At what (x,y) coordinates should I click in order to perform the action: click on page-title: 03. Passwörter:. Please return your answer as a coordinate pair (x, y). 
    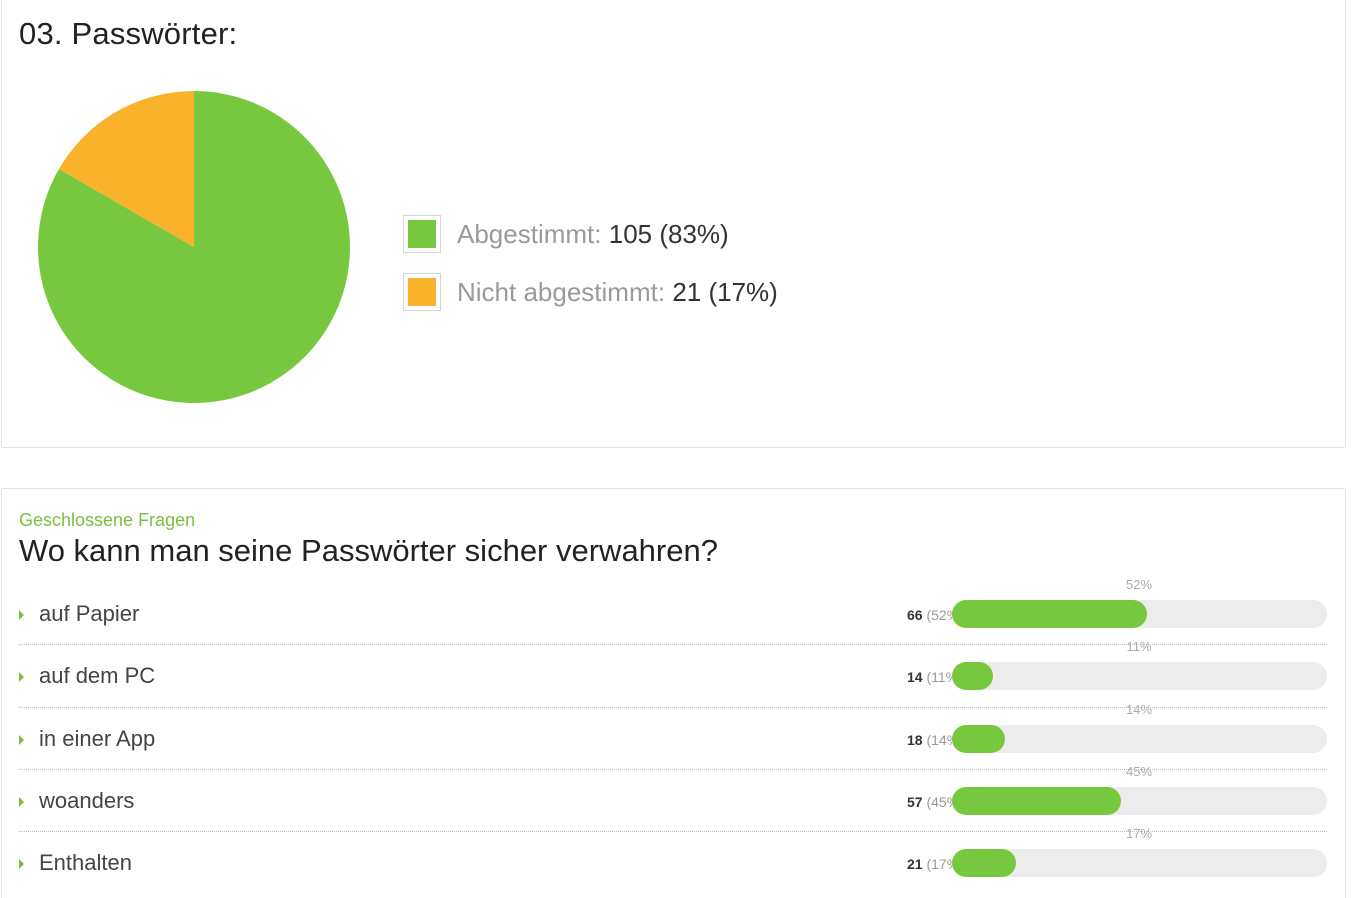
    Looking at the image, I should click on (128, 33).